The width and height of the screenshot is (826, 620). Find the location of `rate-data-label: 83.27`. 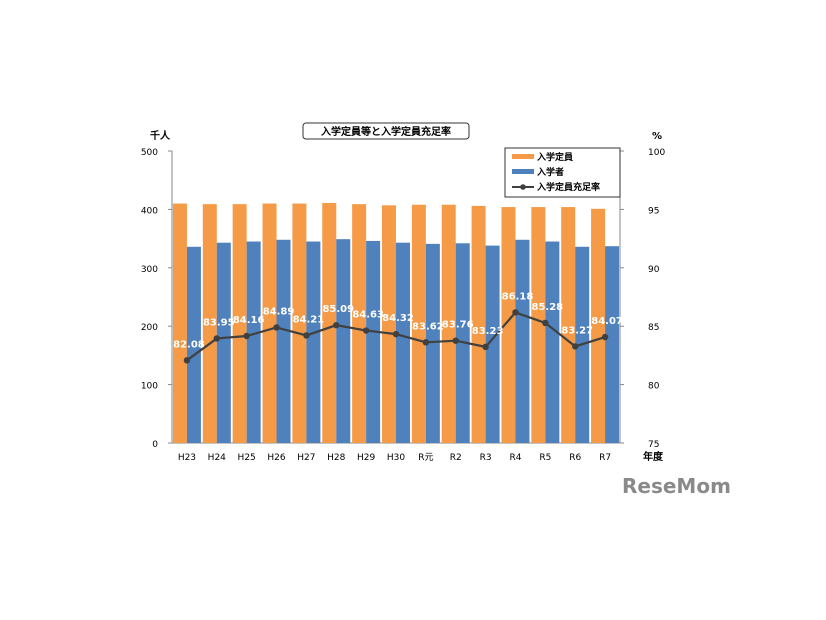

rate-data-label: 83.27 is located at coordinates (577, 330).